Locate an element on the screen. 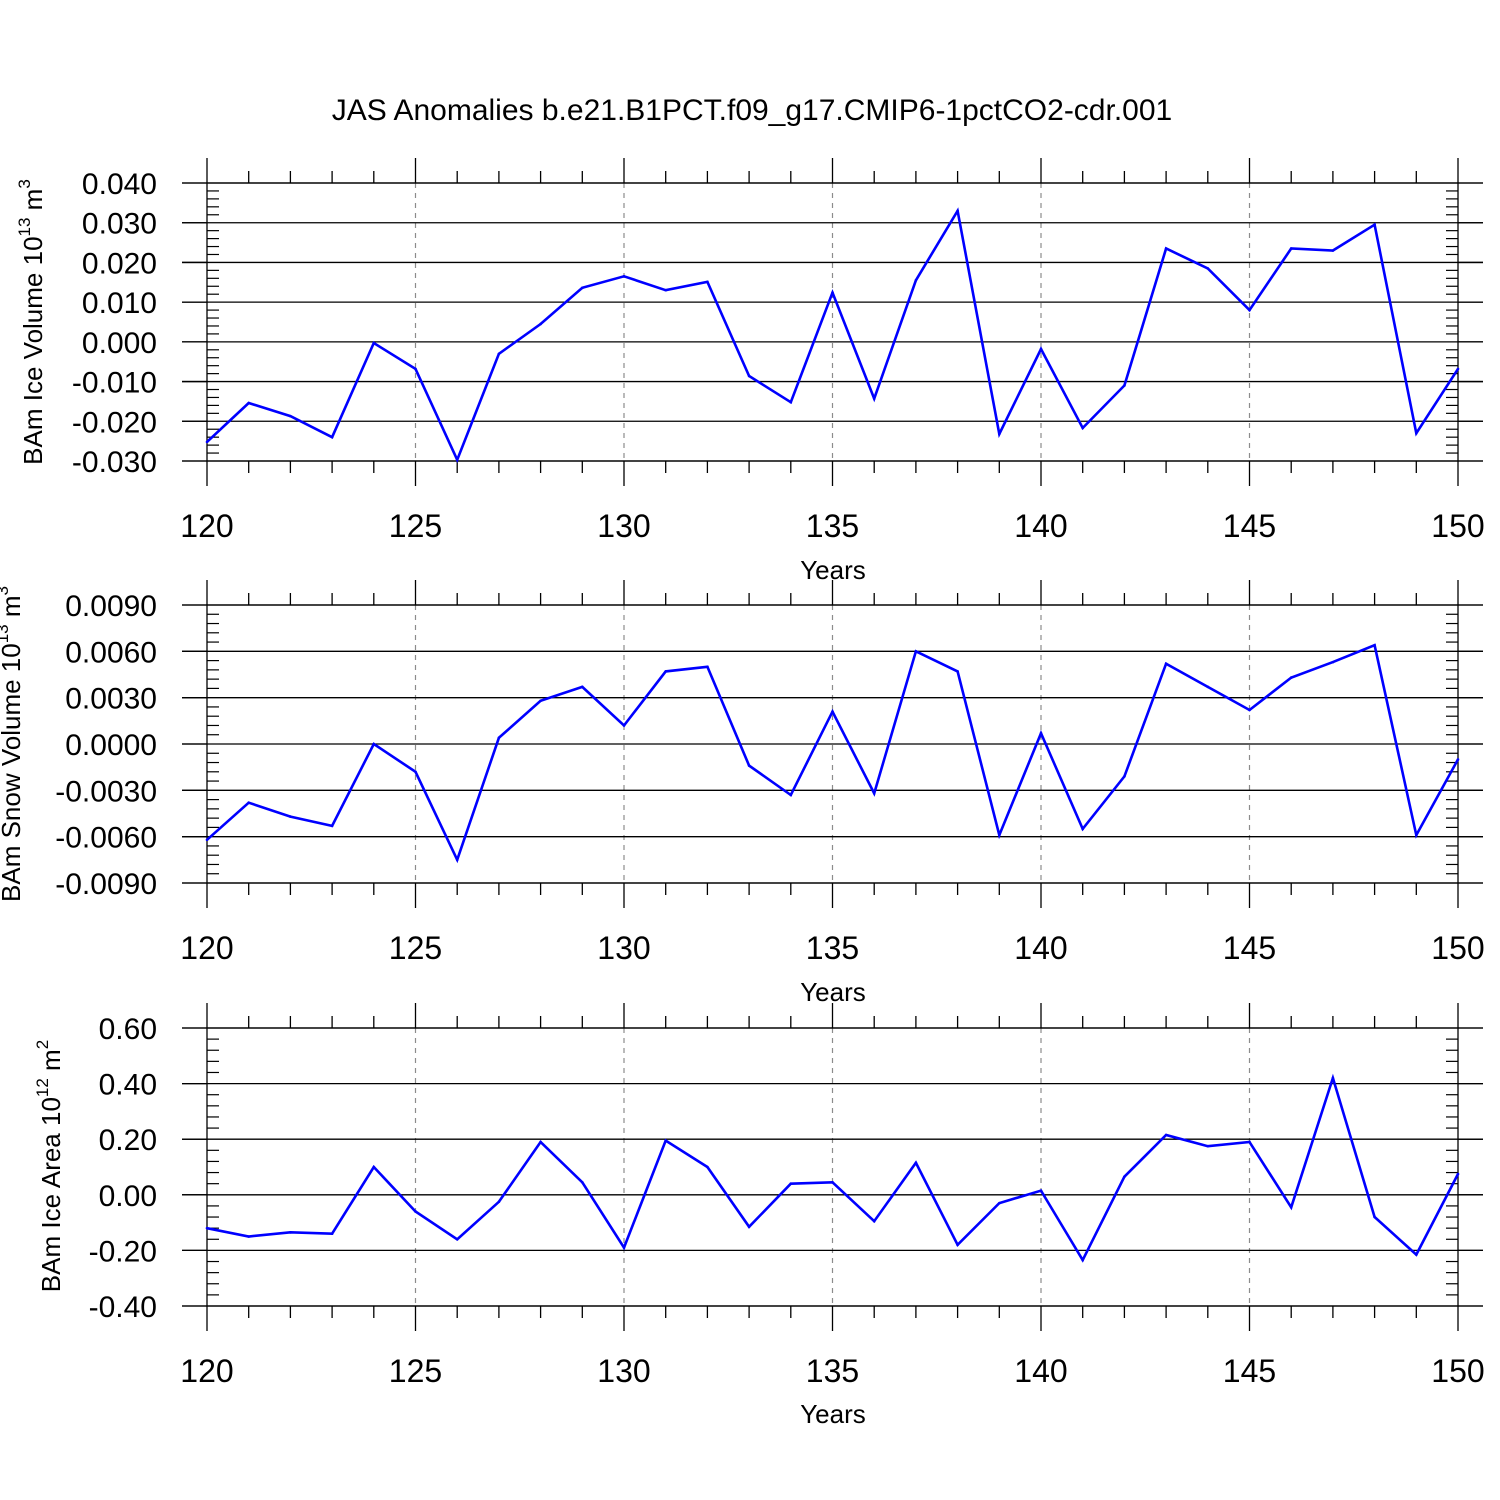  ice-volume-xtick-label: 120 is located at coordinates (206, 526).